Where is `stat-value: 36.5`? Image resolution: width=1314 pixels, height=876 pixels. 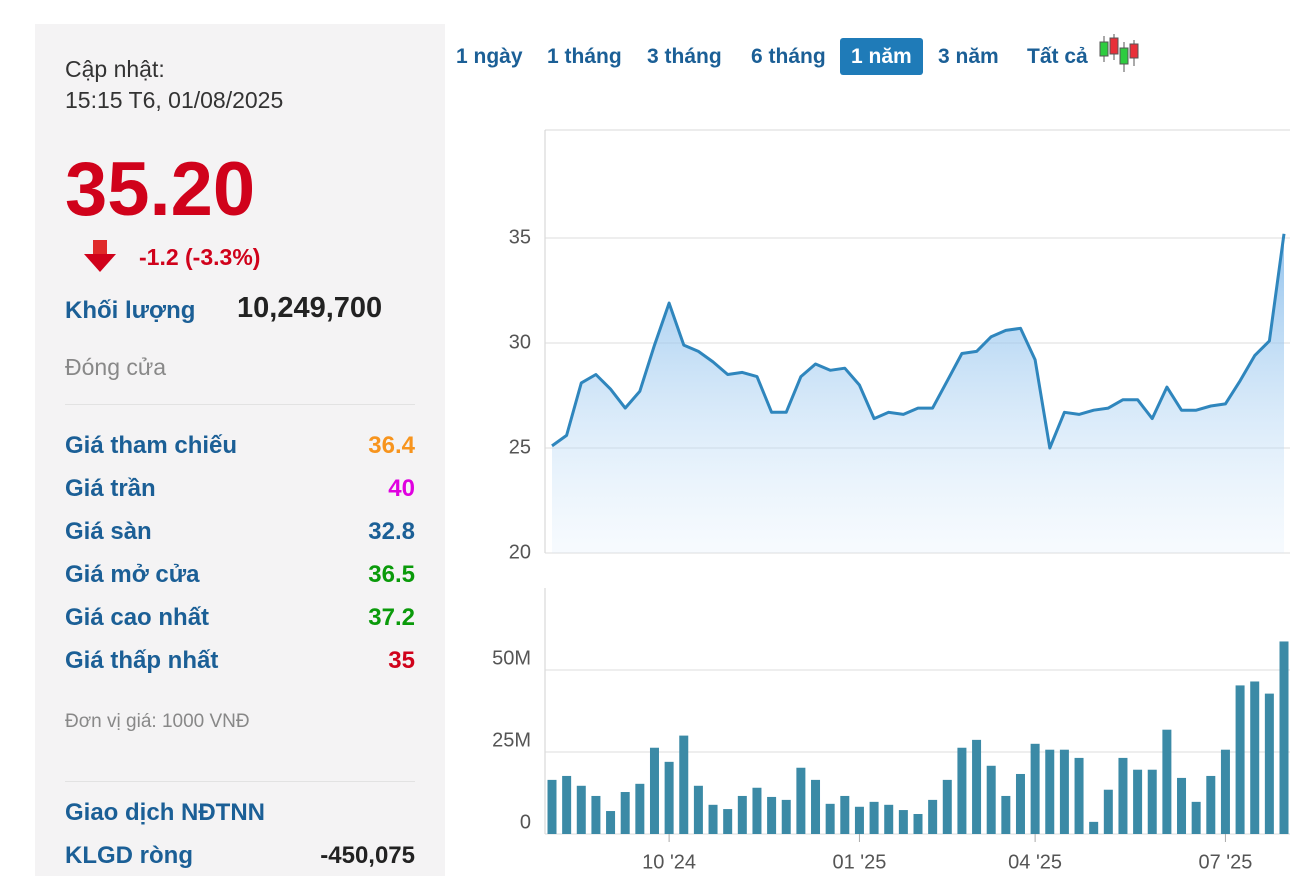 stat-value: 36.5 is located at coordinates (391, 574).